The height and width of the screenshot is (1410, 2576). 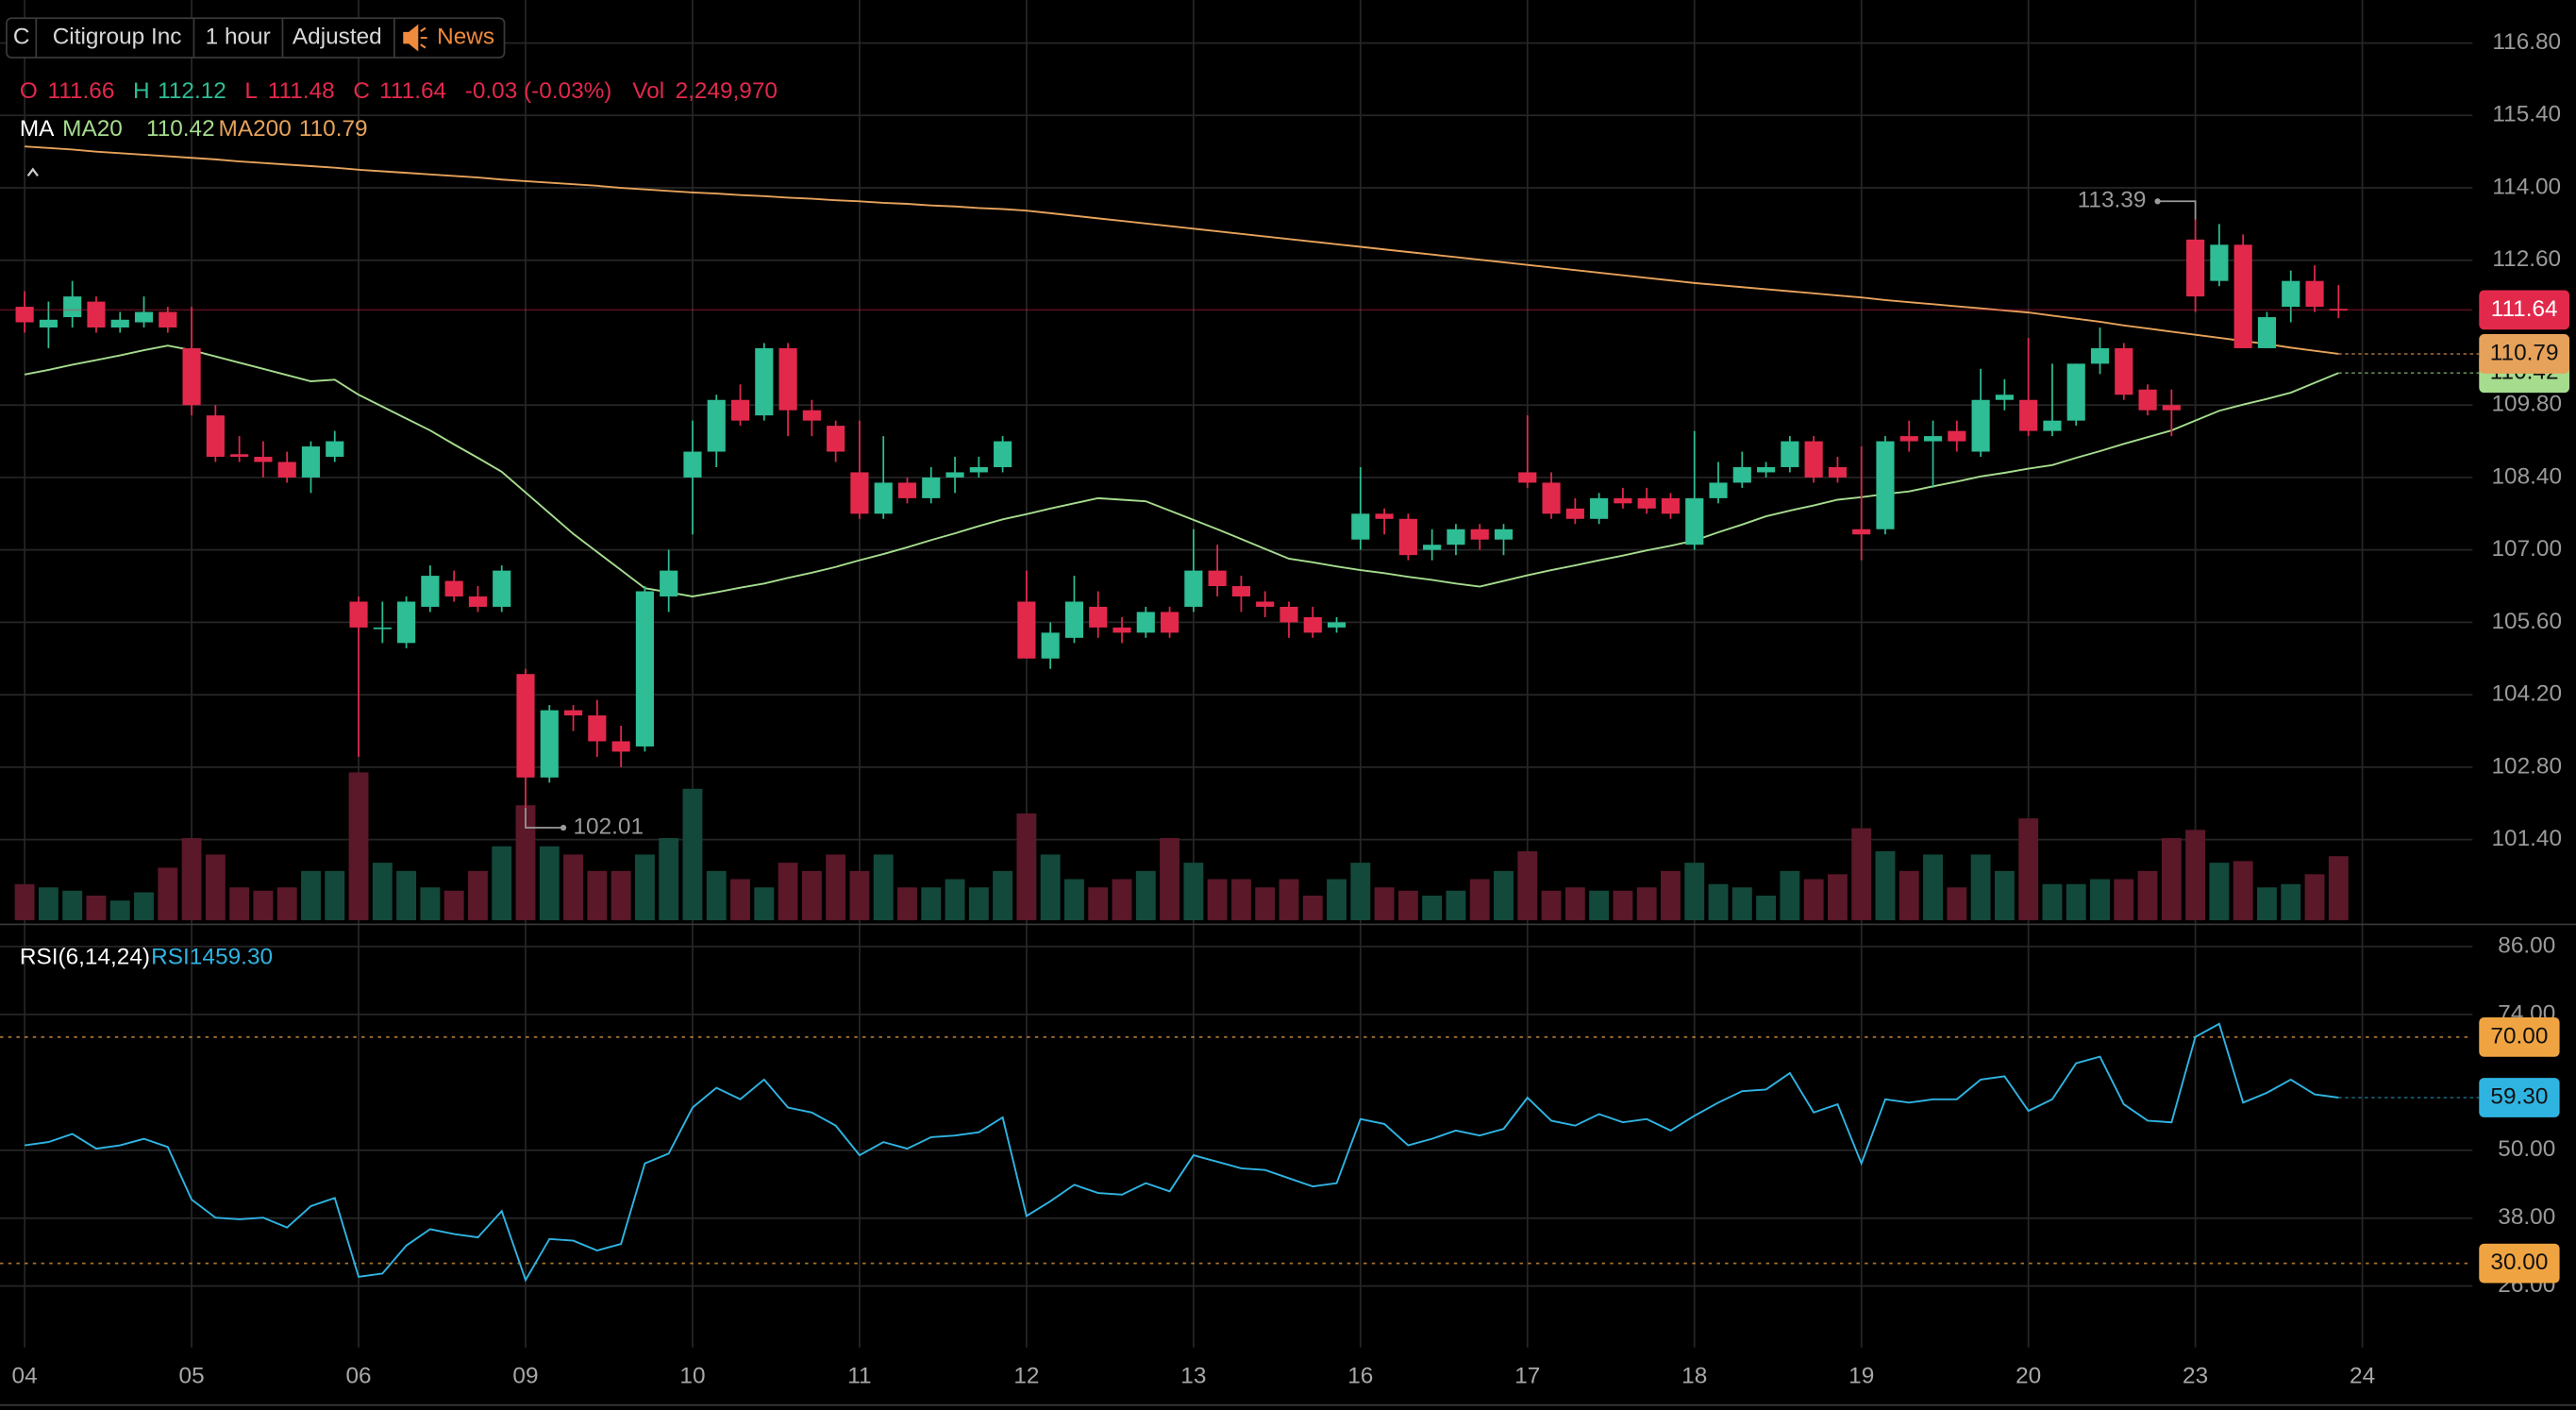 I want to click on open-value: 111.66, so click(x=80, y=91).